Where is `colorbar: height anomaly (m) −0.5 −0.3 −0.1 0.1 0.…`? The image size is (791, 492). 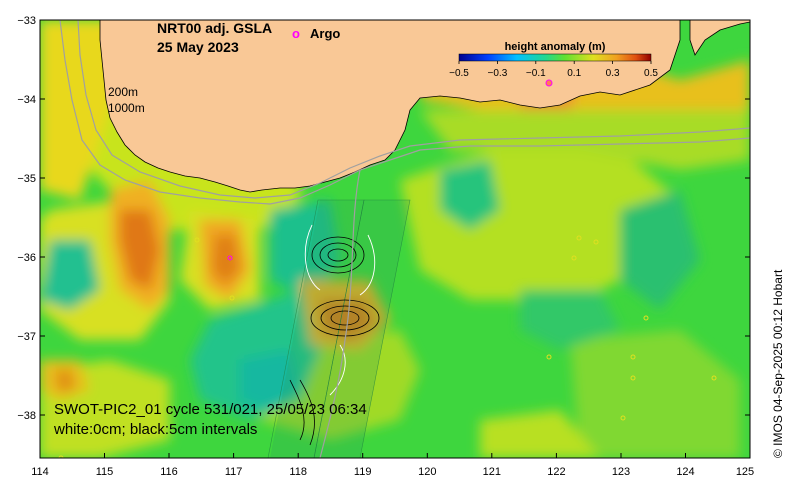
colorbar: height anomaly (m) −0.5 −0.3 −0.1 0.1 0.… is located at coordinates (553, 60).